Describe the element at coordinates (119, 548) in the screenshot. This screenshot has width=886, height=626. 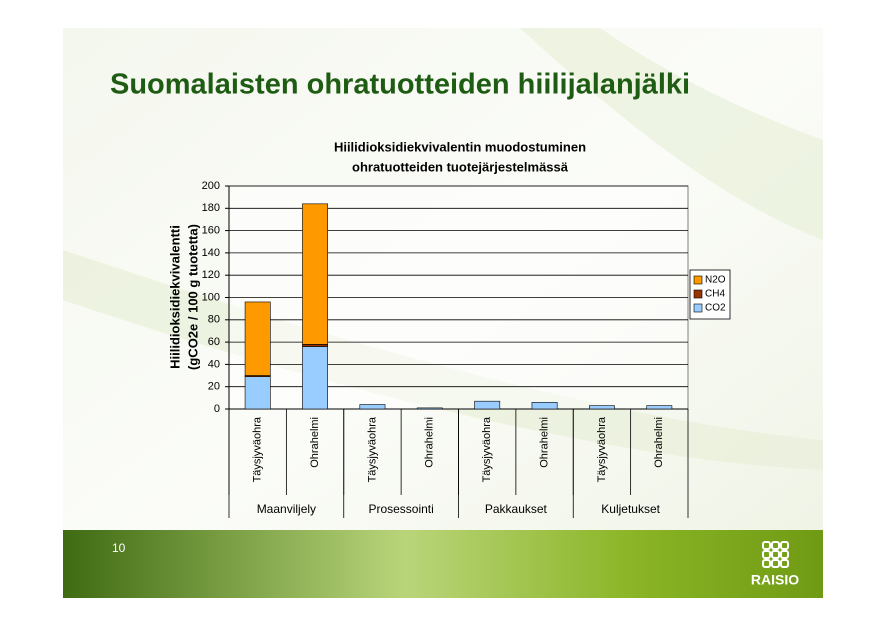
I see `slide-number: 10` at that location.